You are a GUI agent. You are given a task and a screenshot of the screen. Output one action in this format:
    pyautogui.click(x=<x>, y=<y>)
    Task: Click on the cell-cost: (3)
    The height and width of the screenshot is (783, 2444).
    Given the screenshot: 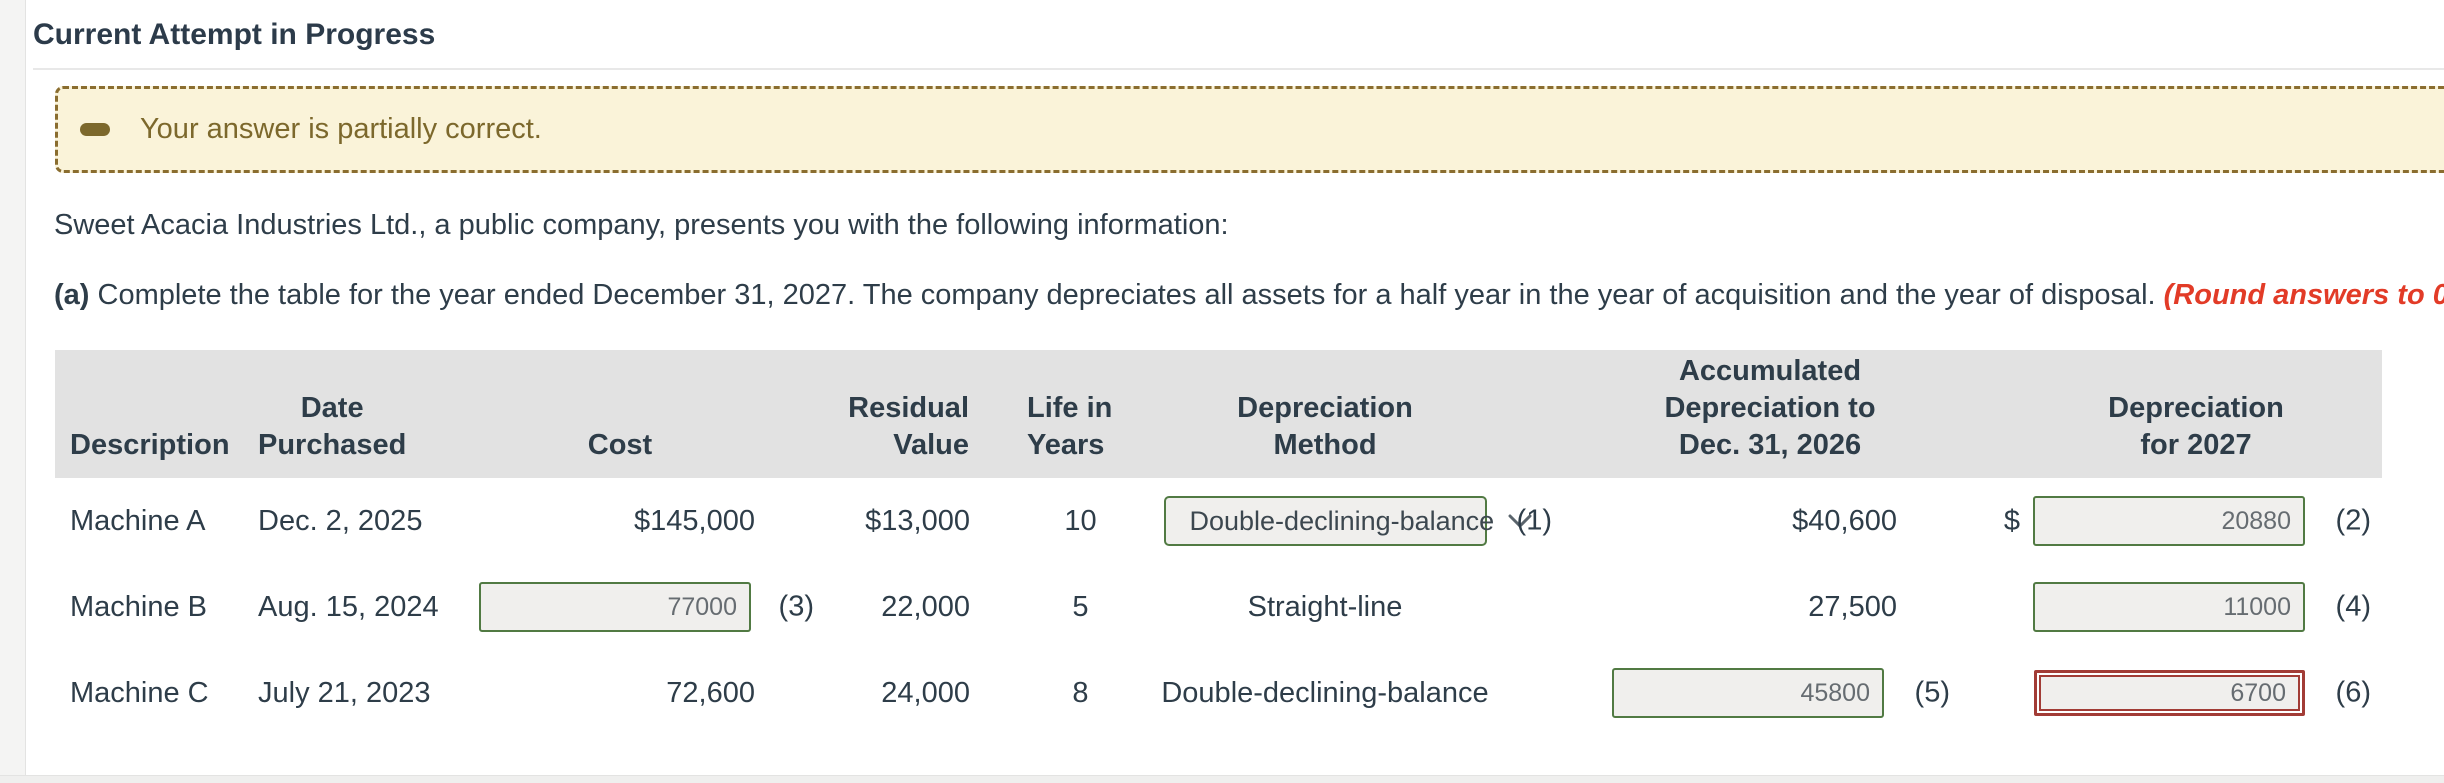 What is the action you would take?
    pyautogui.click(x=642, y=607)
    